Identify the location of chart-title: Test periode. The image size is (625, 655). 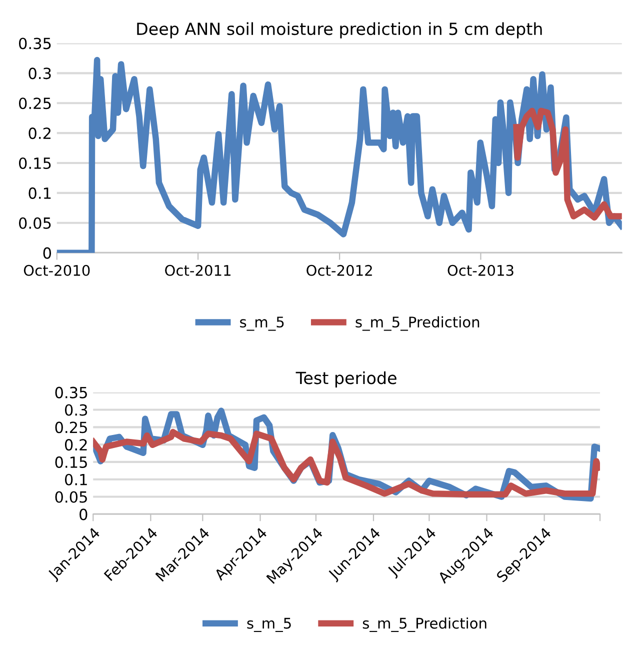
(346, 379).